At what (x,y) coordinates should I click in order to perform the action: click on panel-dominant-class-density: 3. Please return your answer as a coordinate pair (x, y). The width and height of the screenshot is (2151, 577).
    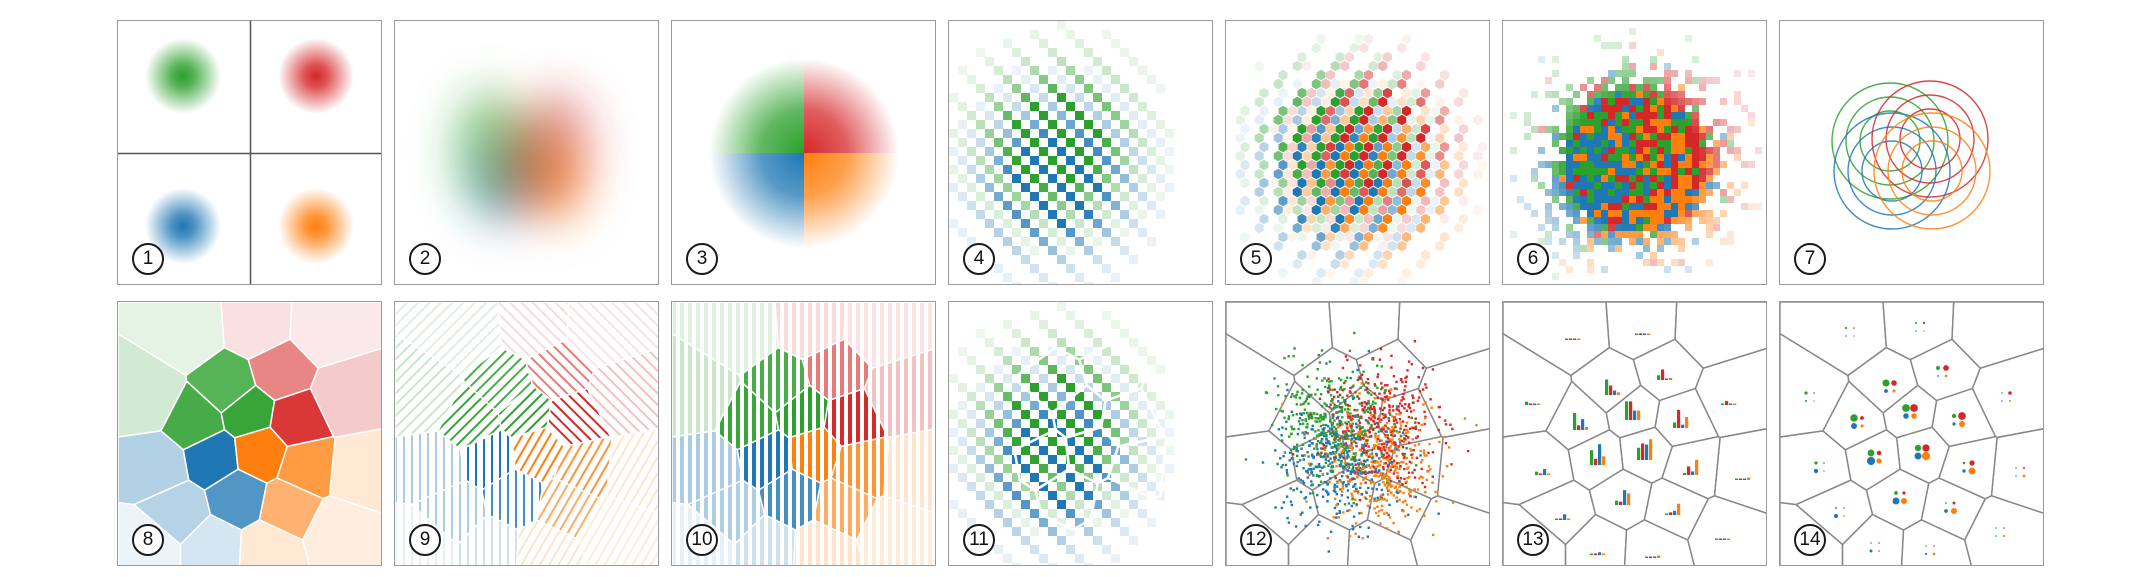
    Looking at the image, I should click on (803, 152).